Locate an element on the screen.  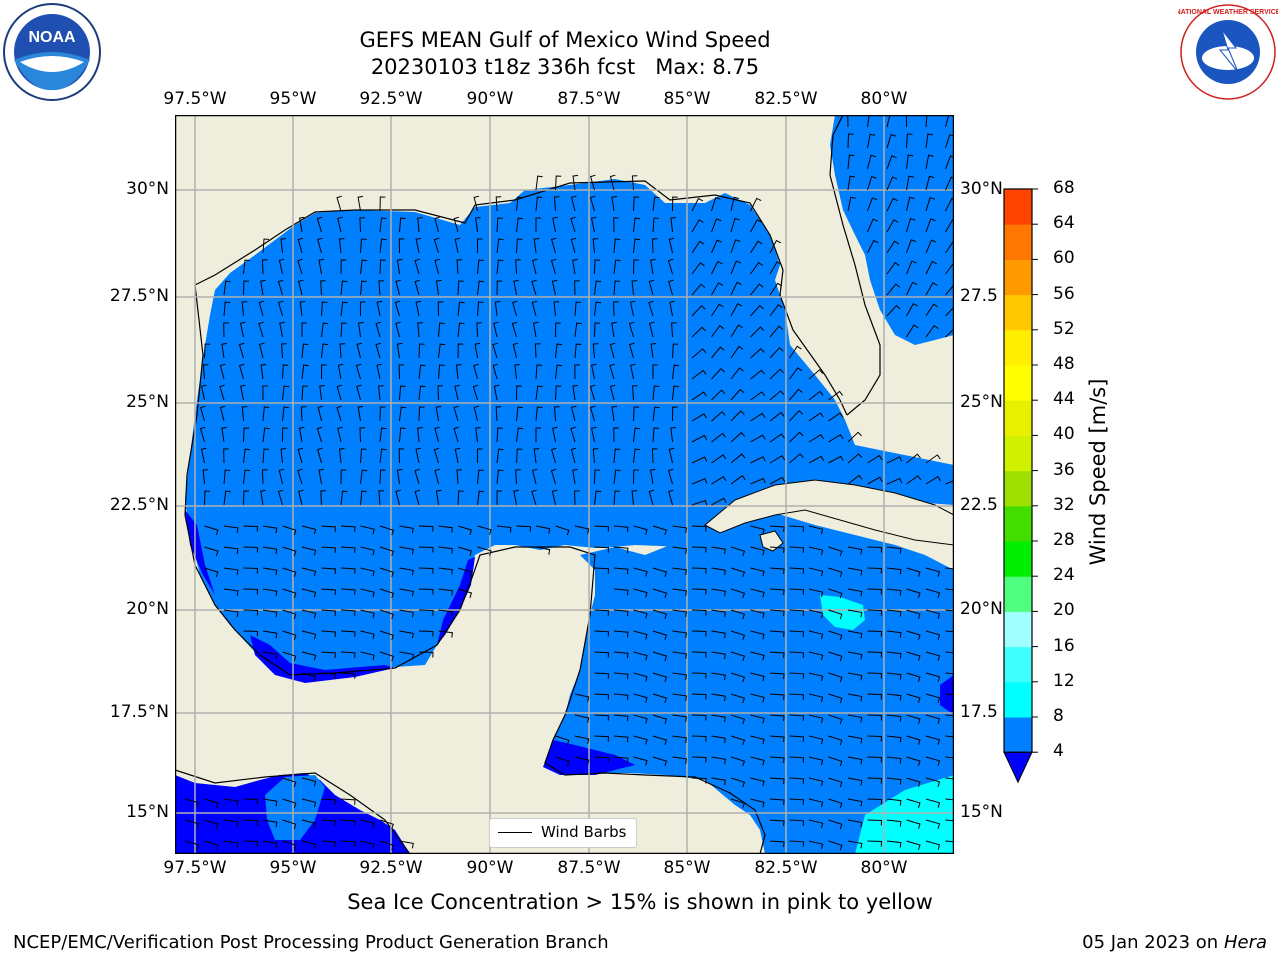
colorbar-tick-7: 40 is located at coordinates (1064, 434).